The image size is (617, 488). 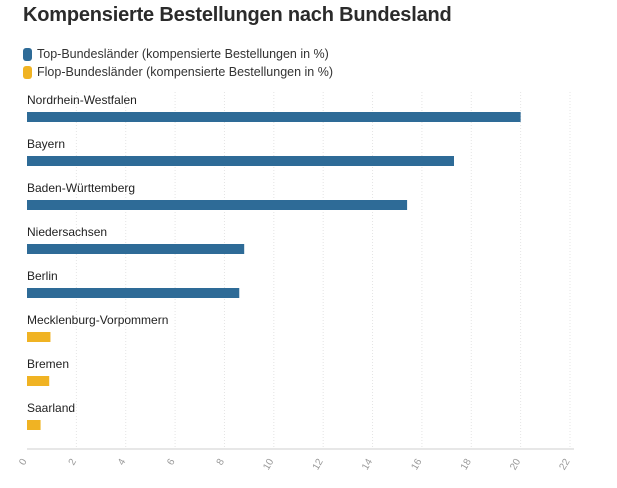 What do you see at coordinates (268, 465) in the screenshot?
I see `x-tick-label: 10` at bounding box center [268, 465].